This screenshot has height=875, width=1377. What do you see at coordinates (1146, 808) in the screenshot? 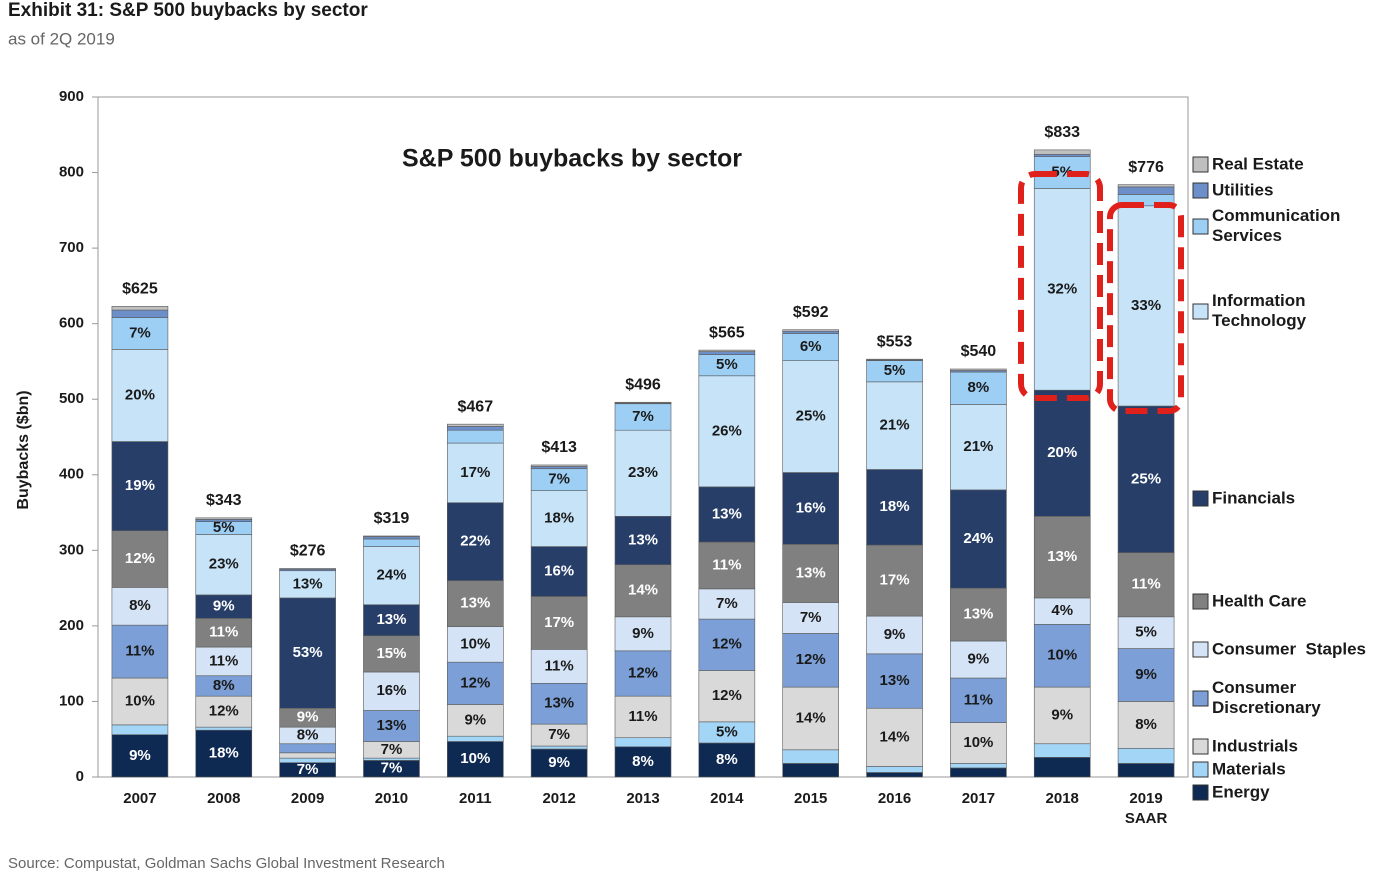
I see `x-tick-label: 2019 SAAR` at bounding box center [1146, 808].